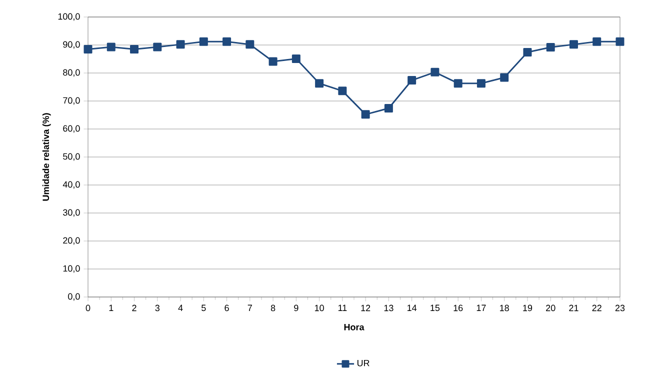 This screenshot has height=388, width=653. I want to click on x-tick-label: 0, so click(88, 308).